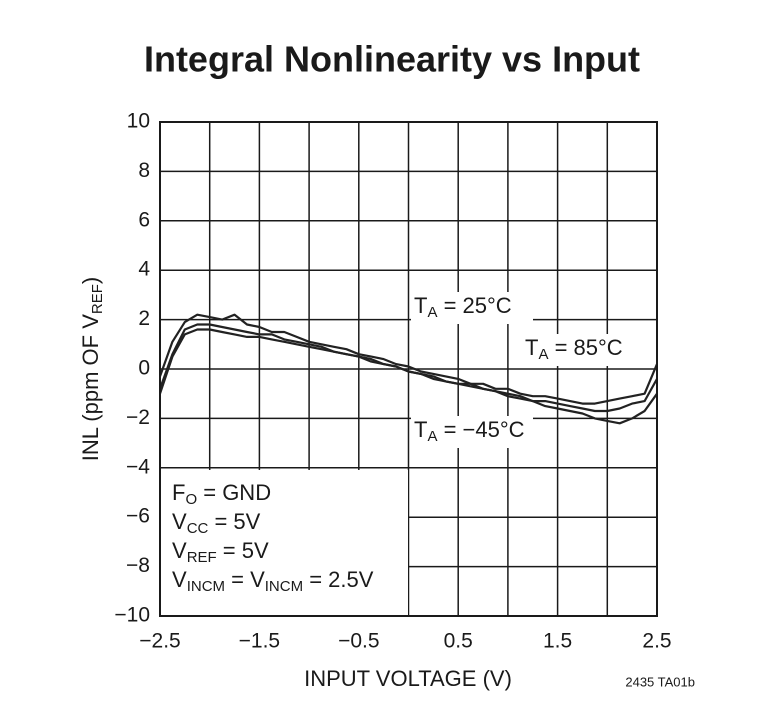 This screenshot has height=727, width=767. Describe the element at coordinates (90, 280) in the screenshot. I see `text-part: )` at that location.